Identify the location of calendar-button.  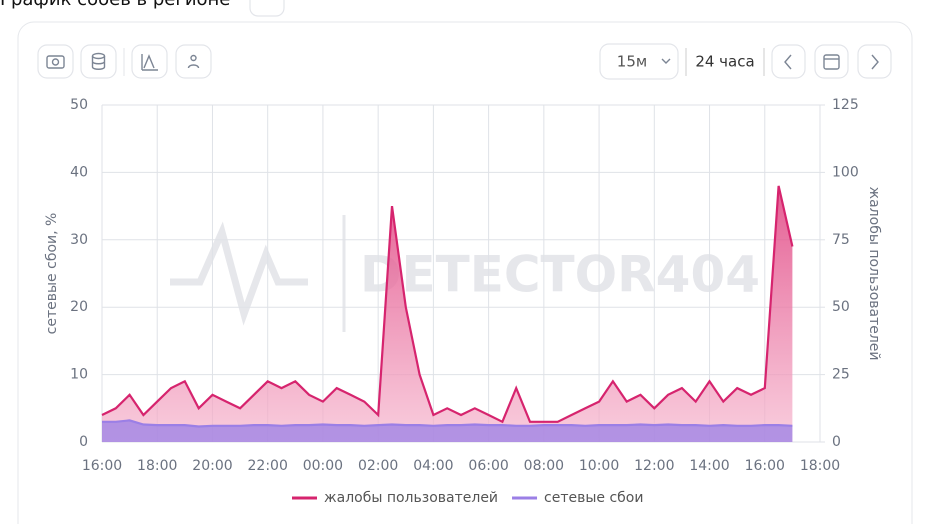
(831, 61).